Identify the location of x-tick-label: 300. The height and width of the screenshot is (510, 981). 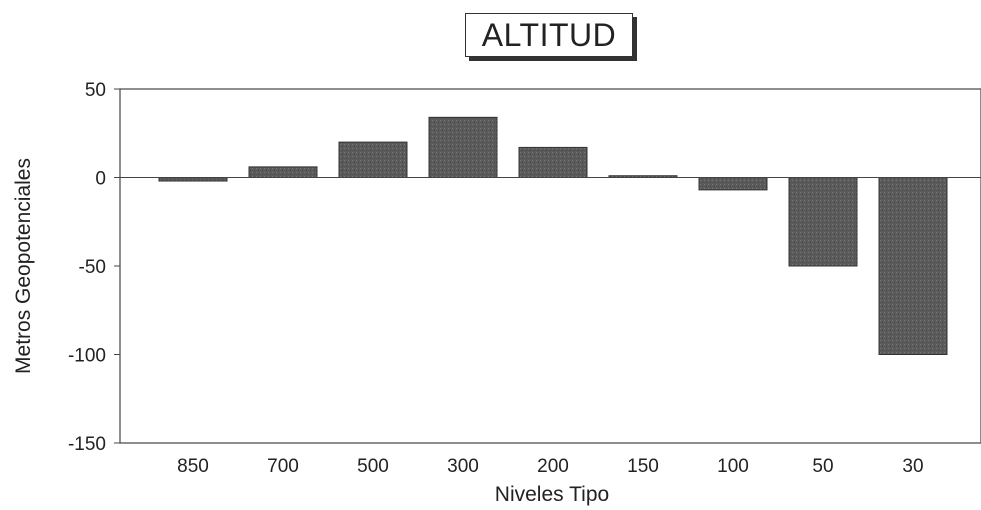
(463, 466).